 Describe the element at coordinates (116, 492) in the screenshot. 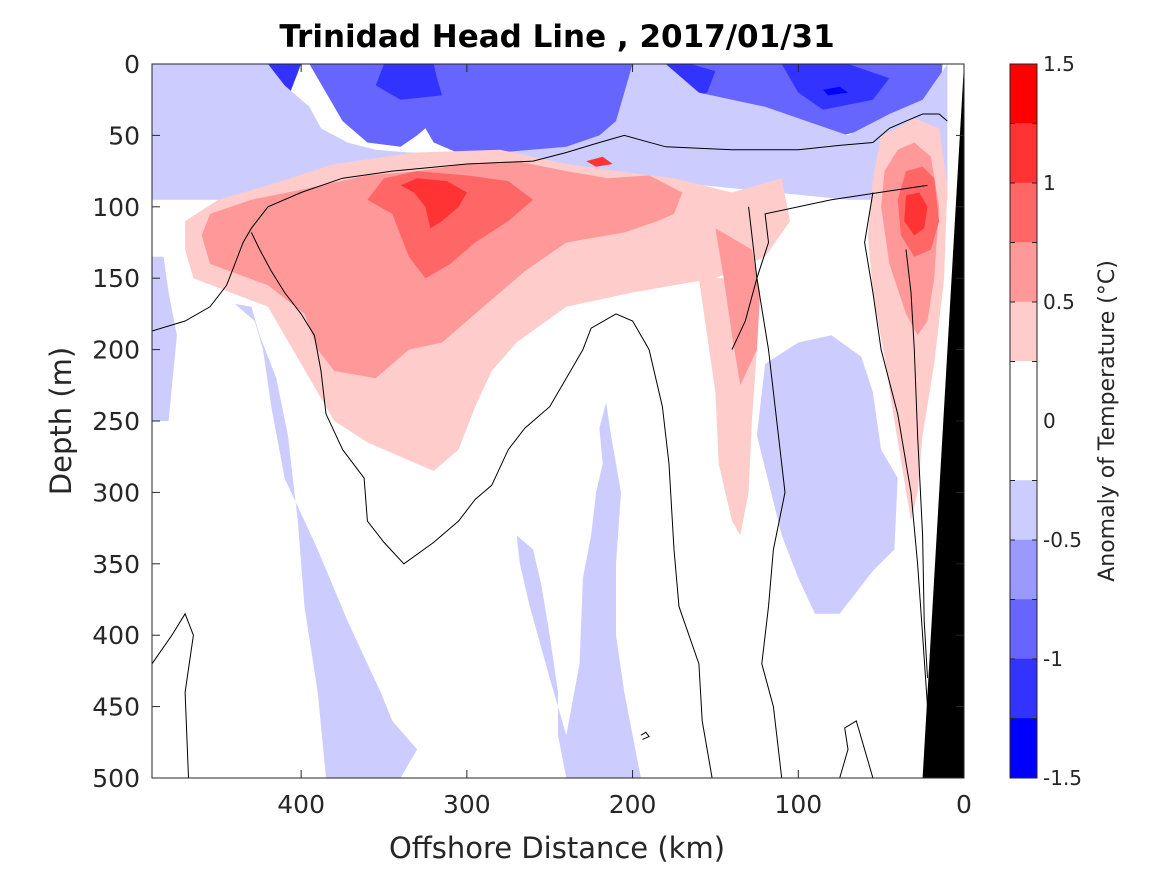

I see `y-tick-label: 300` at that location.